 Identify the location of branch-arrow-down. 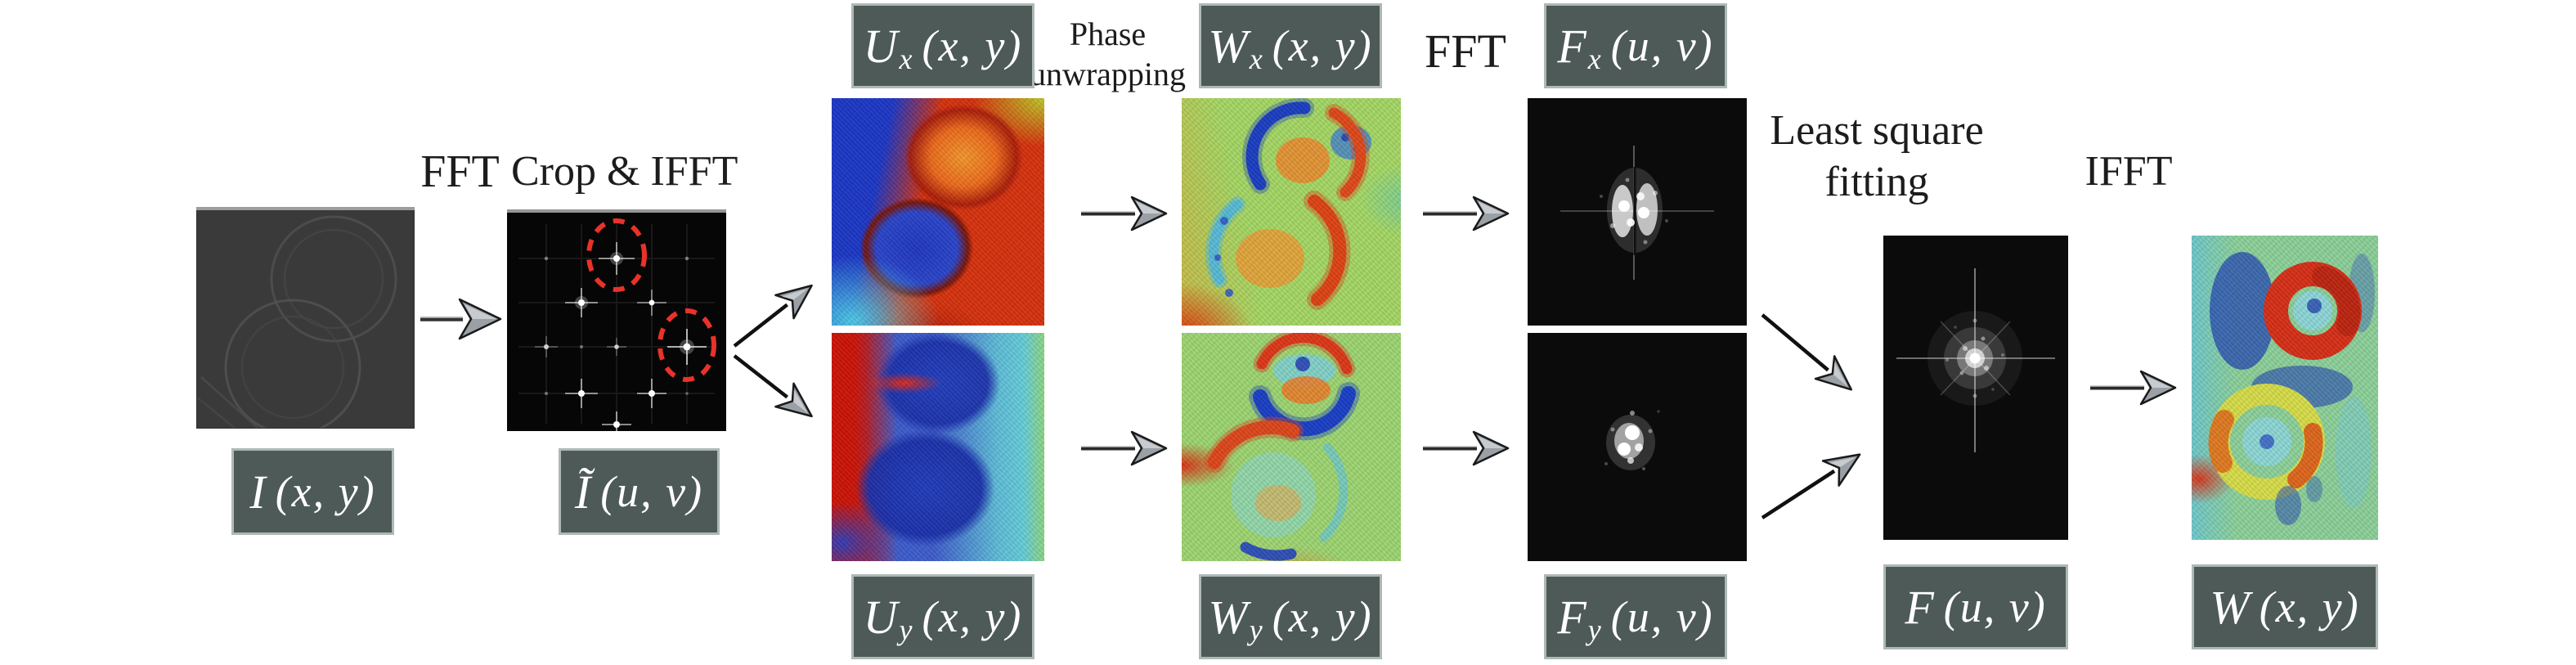
(773, 386).